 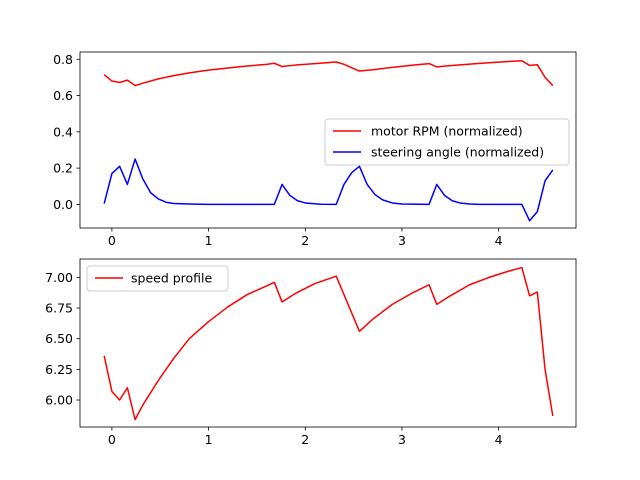 What do you see at coordinates (499, 240) in the screenshot?
I see `top-xtick-label: 4` at bounding box center [499, 240].